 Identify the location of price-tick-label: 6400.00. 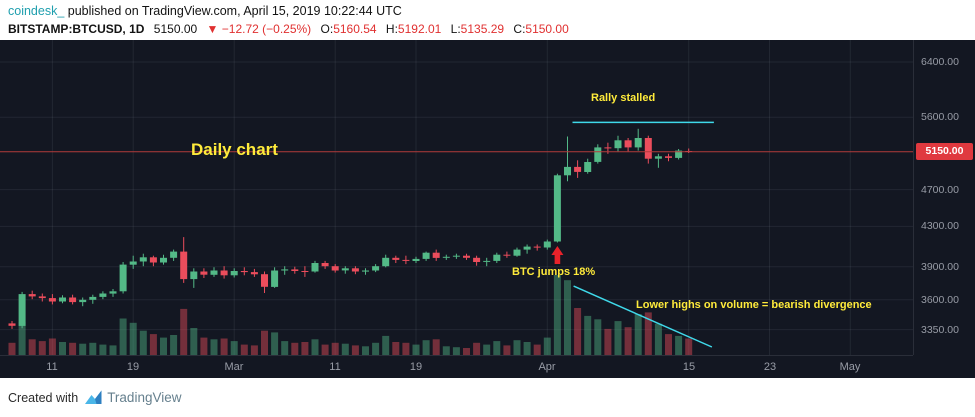
(940, 62).